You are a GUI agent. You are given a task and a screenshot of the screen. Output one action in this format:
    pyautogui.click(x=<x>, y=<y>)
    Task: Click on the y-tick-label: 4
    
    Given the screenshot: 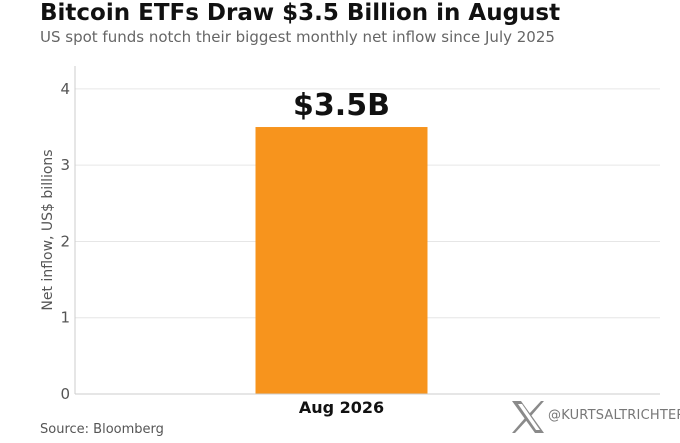 What is the action you would take?
    pyautogui.click(x=65, y=89)
    